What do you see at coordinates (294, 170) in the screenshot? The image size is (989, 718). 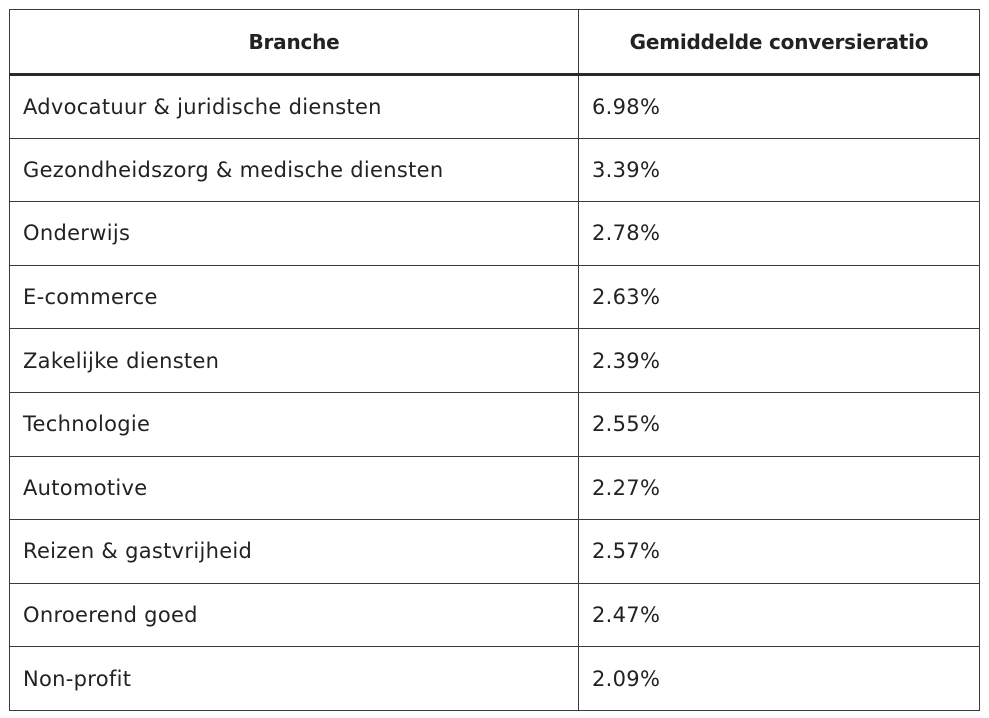 I see `cell-branche: Gezondheidszorg & medische diensten` at bounding box center [294, 170].